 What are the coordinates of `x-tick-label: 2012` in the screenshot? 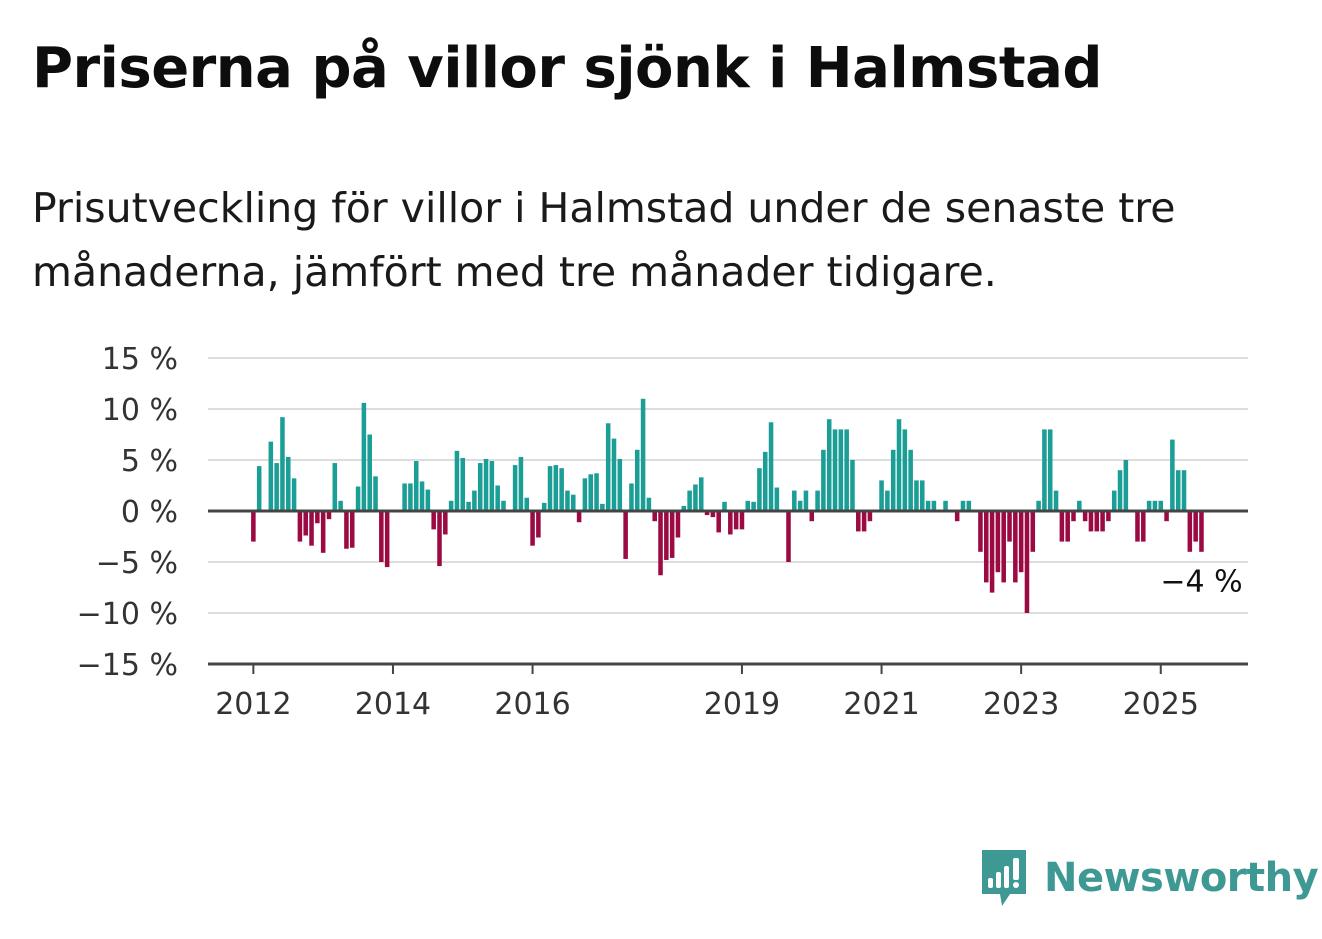 It's located at (253, 704).